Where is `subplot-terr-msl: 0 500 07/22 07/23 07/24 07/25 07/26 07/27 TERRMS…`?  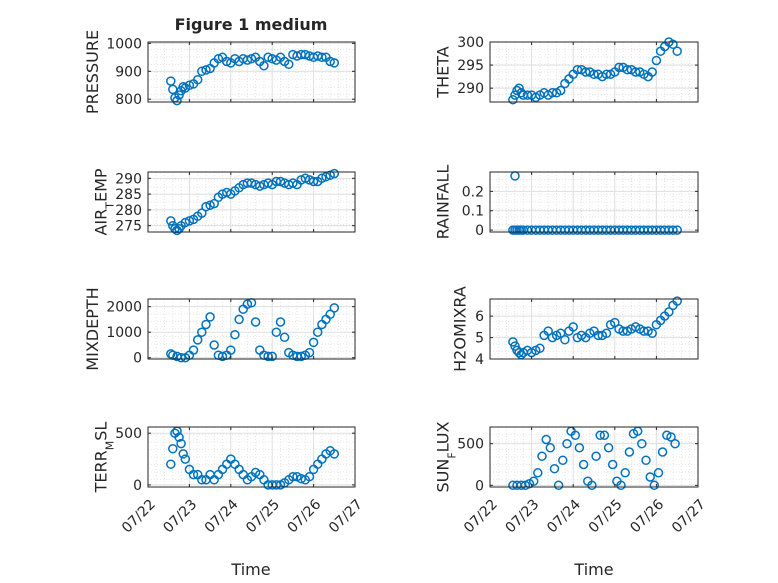
subplot-terr-msl: 0 500 07/22 07/23 07/24 07/25 07/26 07/27 TERRMS… is located at coordinates (229, 479).